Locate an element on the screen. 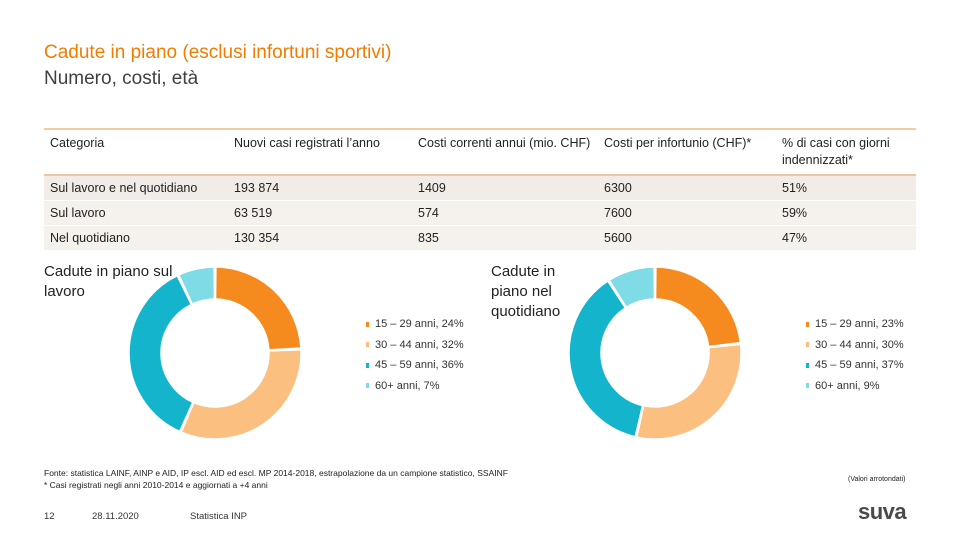 Image resolution: width=960 pixels, height=540 pixels. page-number: 12 is located at coordinates (49, 516).